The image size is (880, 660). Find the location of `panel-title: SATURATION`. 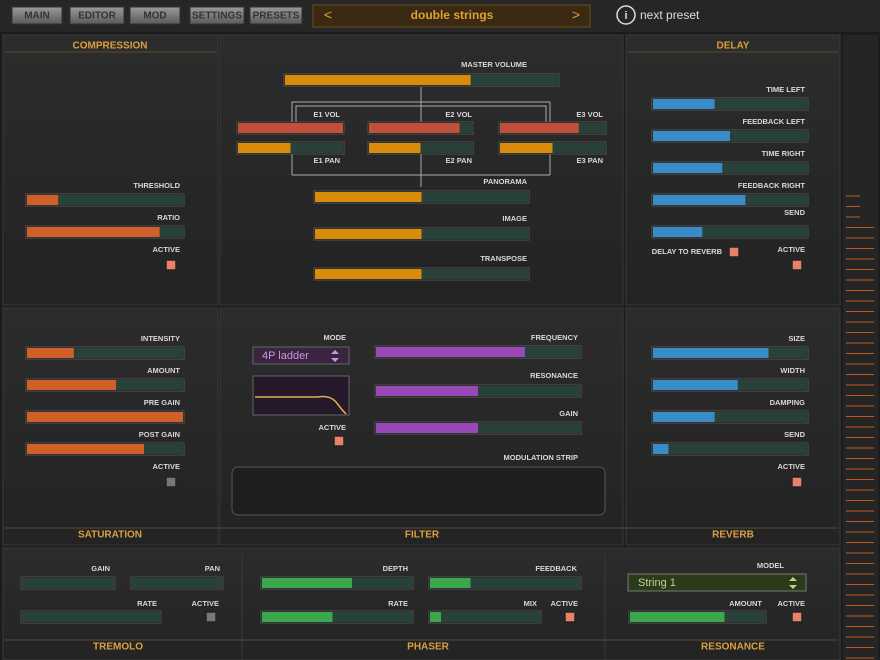

panel-title: SATURATION is located at coordinates (110, 535).